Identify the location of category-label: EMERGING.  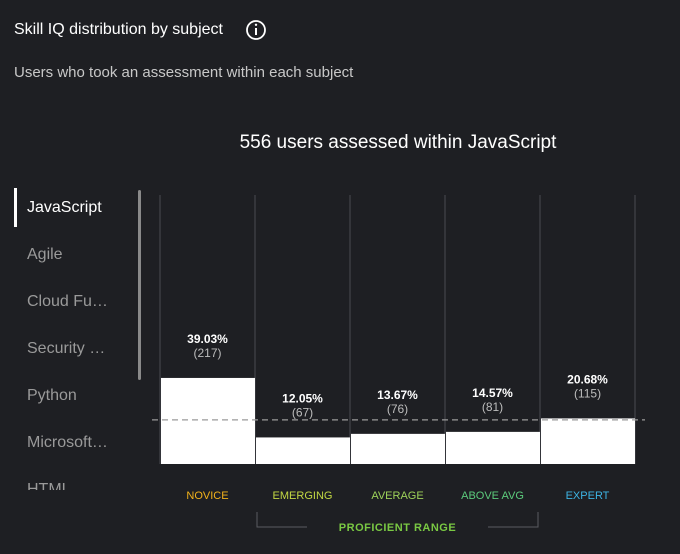
(303, 496).